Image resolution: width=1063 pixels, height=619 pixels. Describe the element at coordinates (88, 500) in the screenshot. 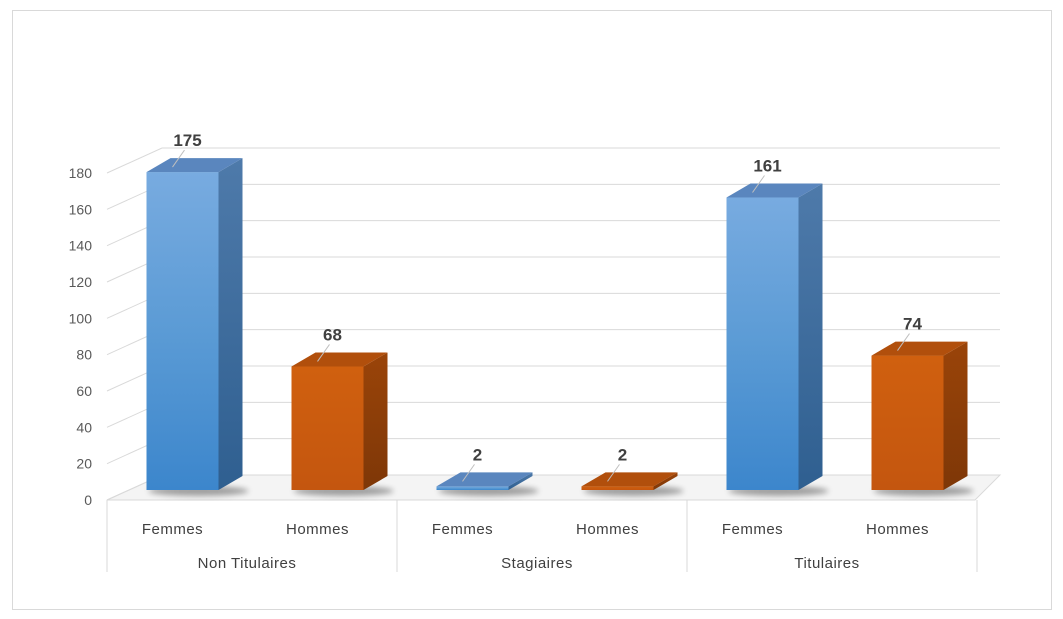

I see `y-tick-label: 0` at that location.